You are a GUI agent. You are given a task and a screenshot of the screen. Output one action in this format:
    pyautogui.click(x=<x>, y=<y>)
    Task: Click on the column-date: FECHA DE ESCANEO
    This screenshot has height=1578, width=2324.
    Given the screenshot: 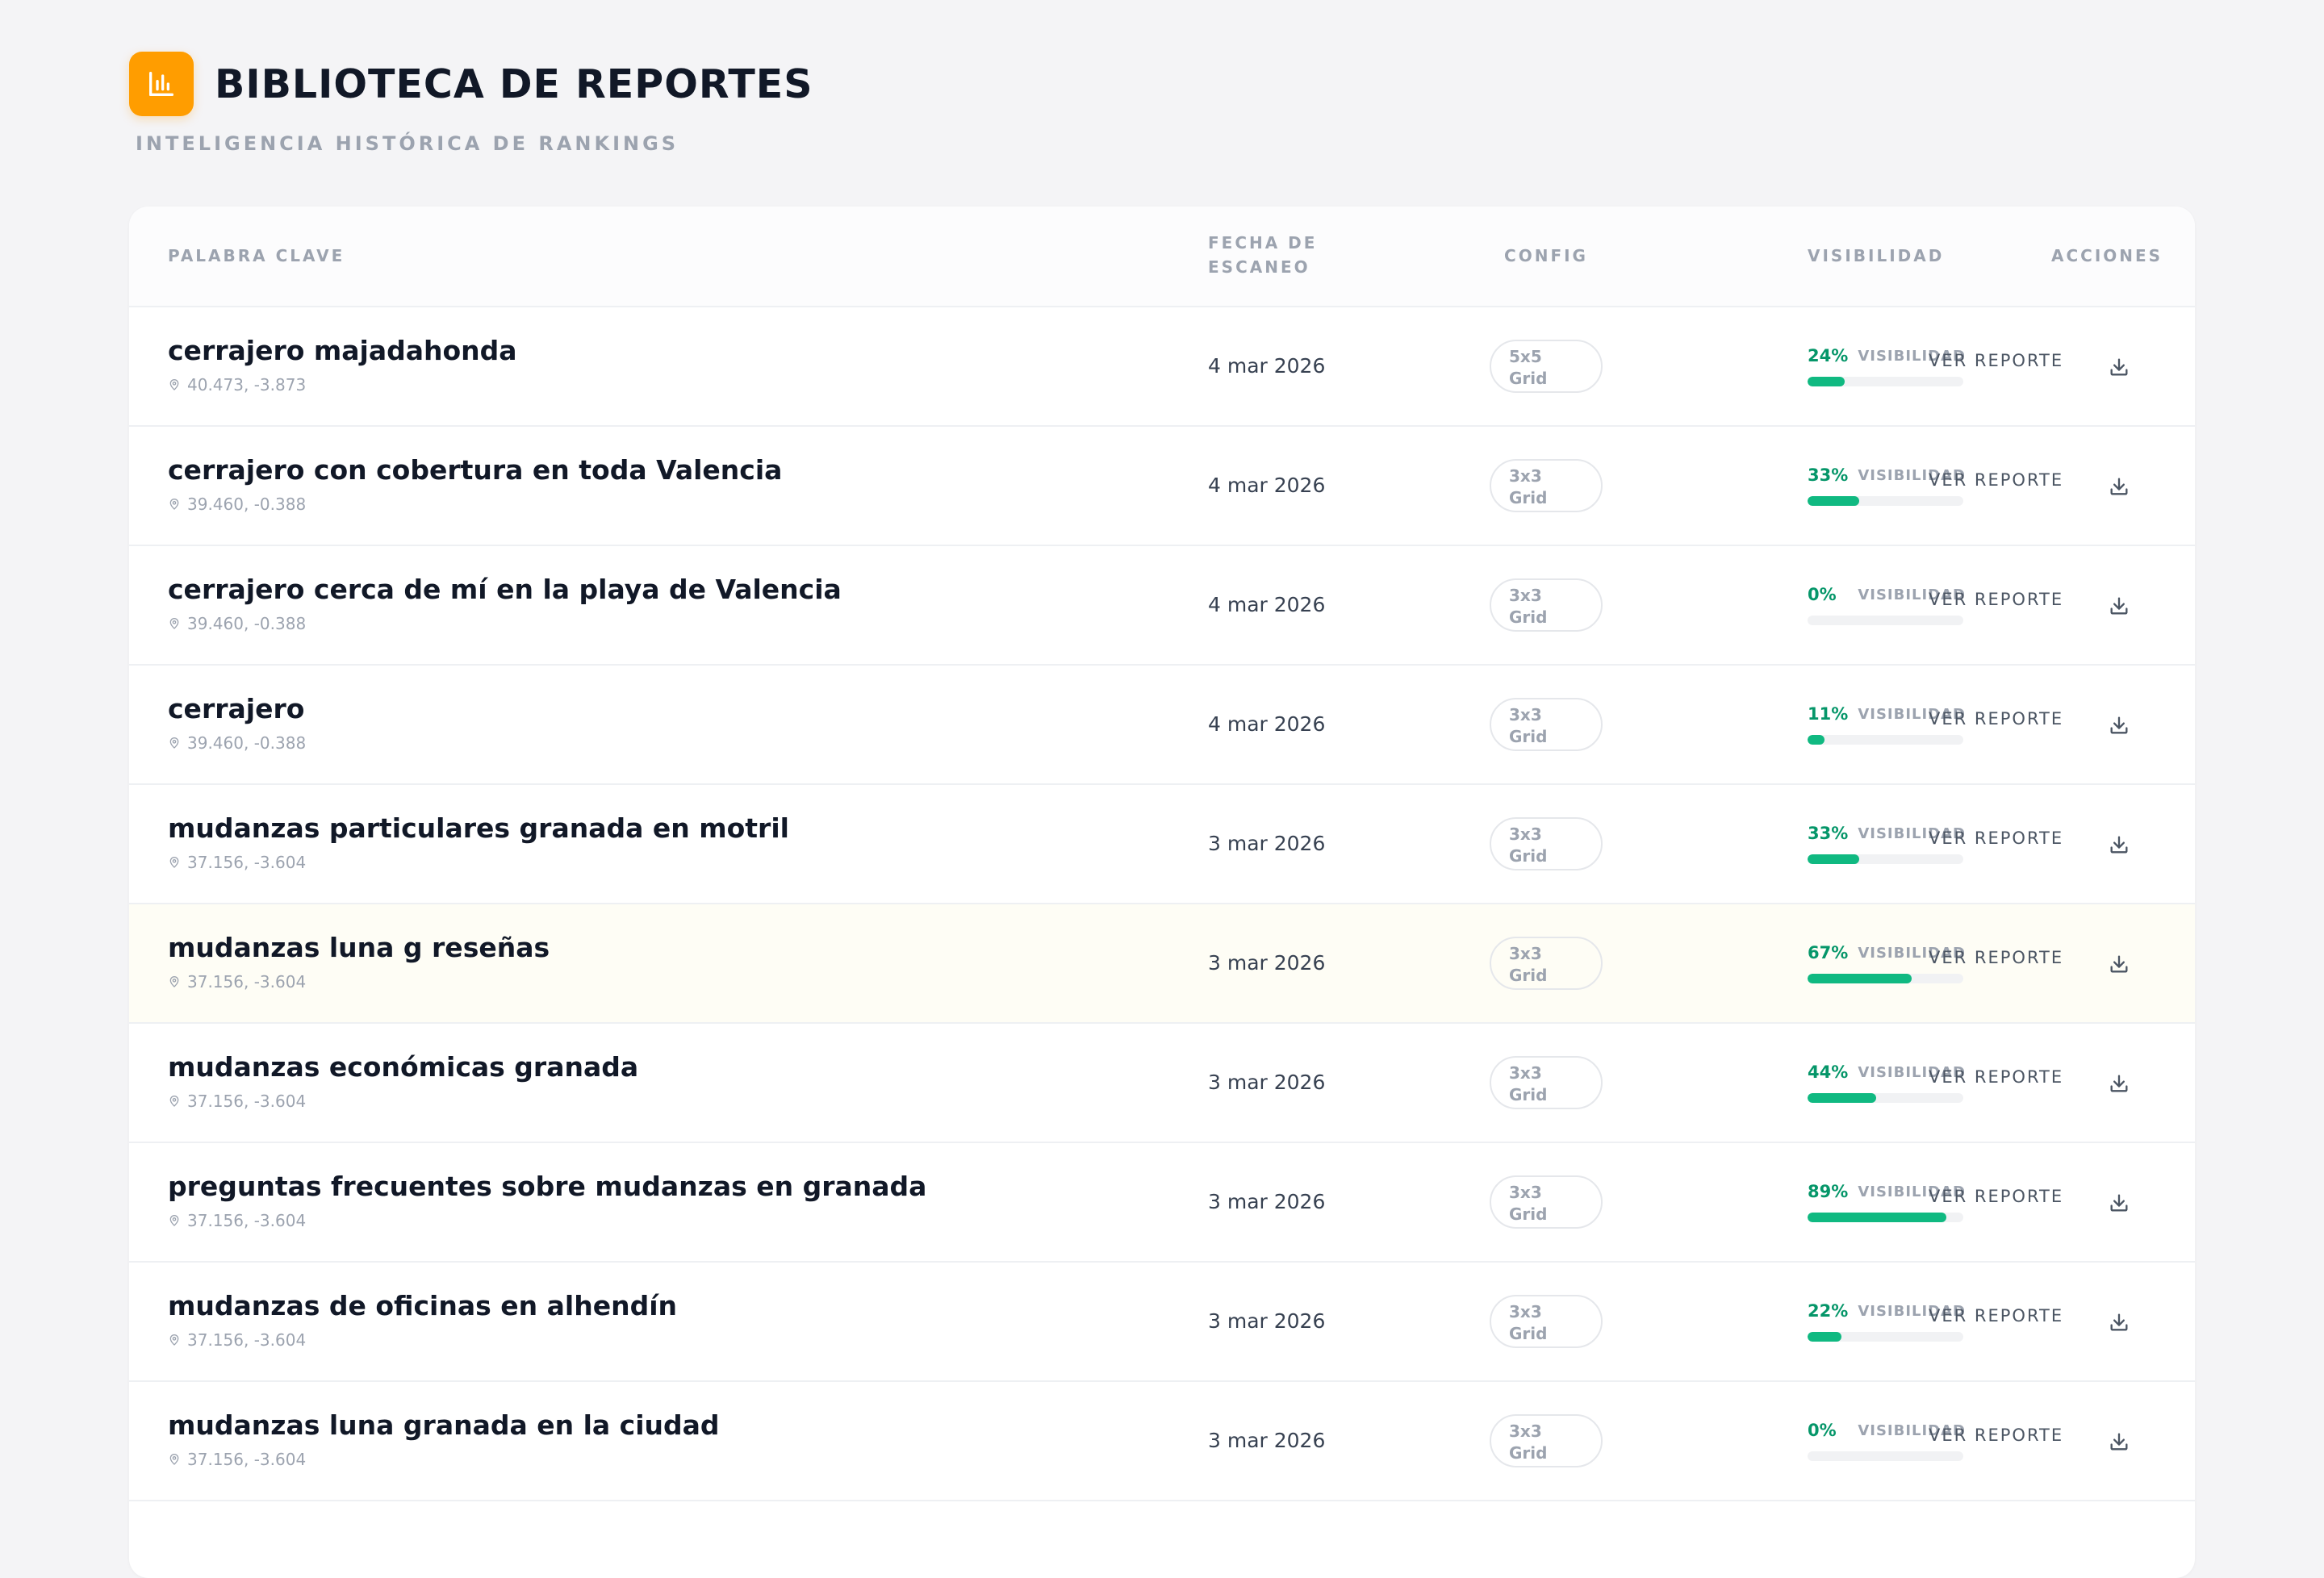 What is the action you would take?
    pyautogui.click(x=1263, y=255)
    